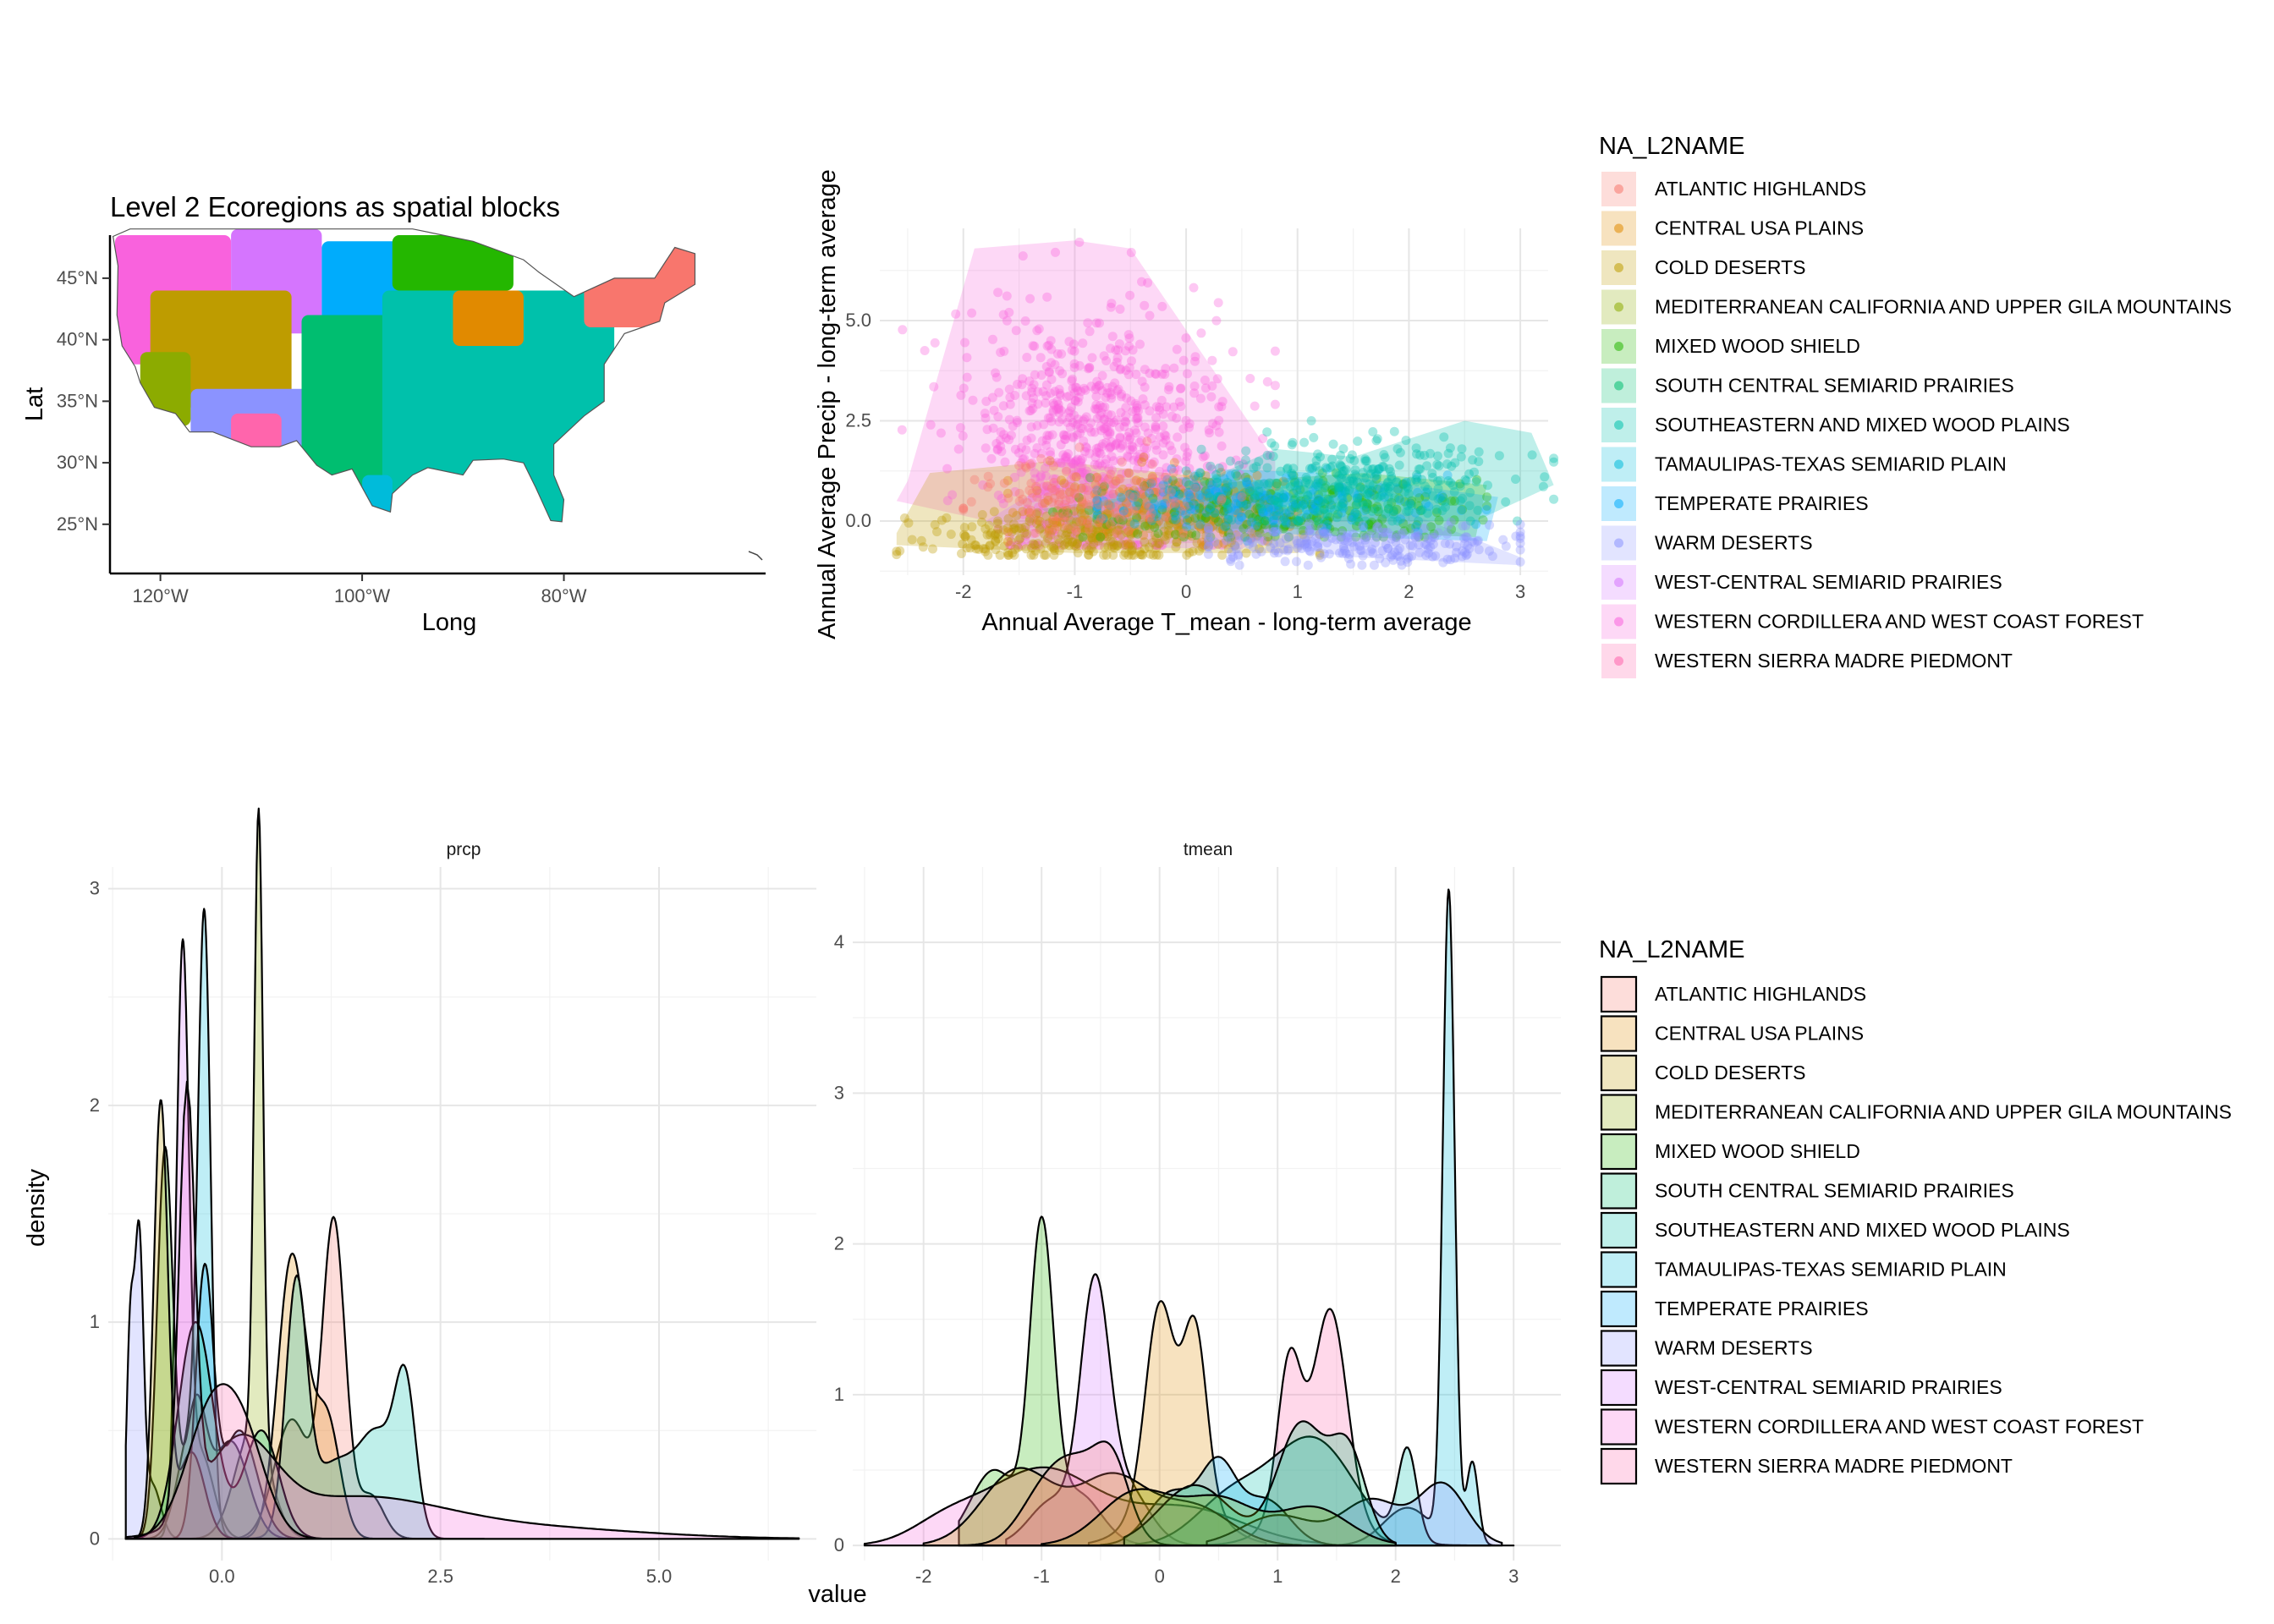  I want to click on tmean-density-south-central-semiarid-prairies, so click(1260, 1484).